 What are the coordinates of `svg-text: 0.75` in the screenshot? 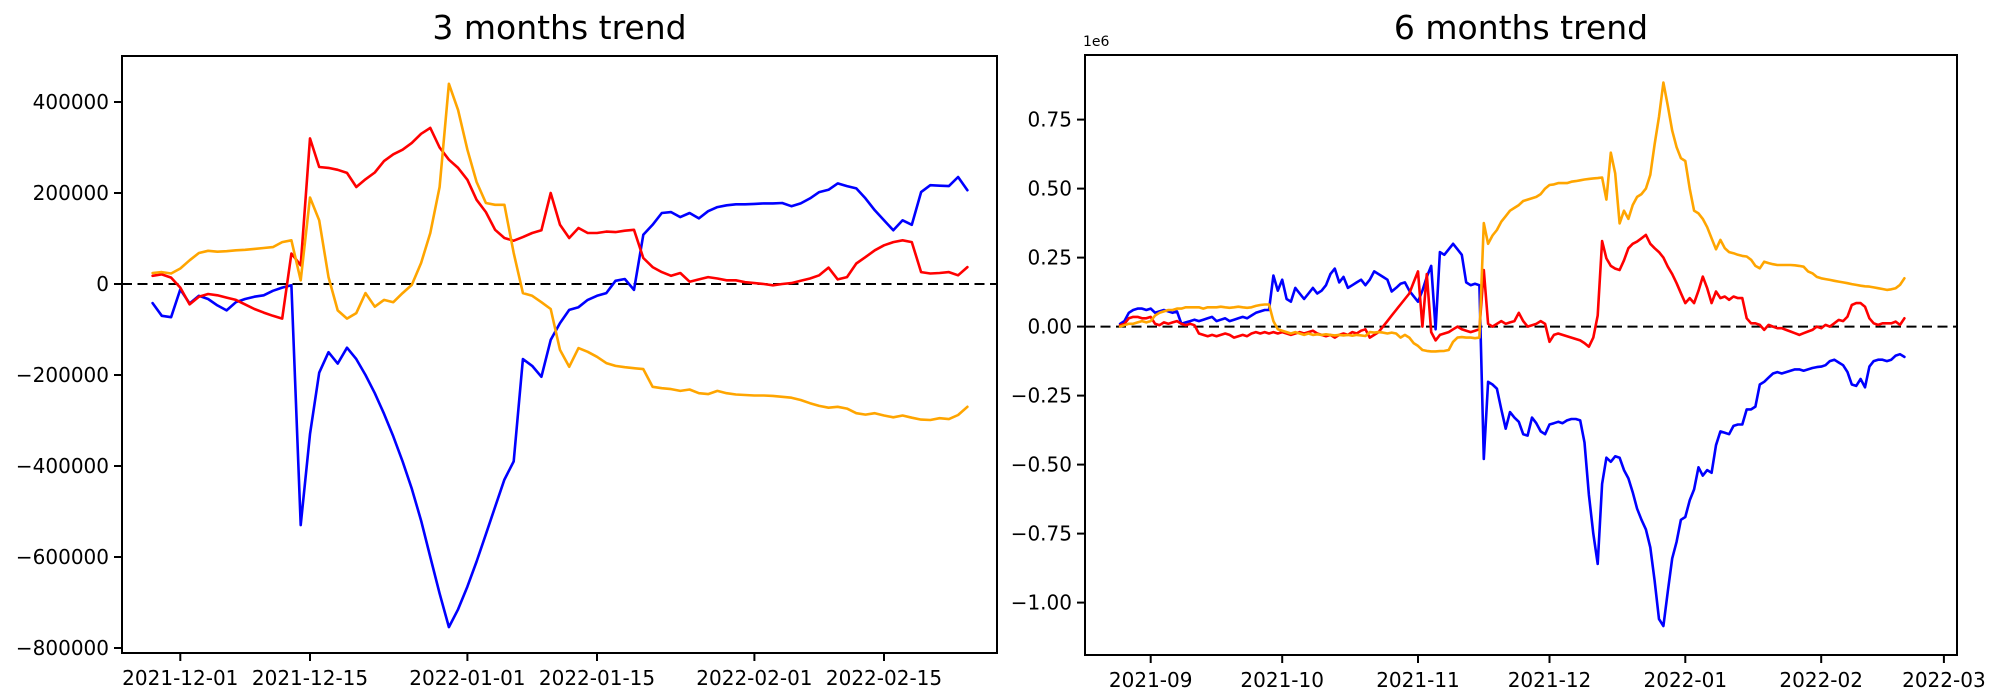 It's located at (1049, 120).